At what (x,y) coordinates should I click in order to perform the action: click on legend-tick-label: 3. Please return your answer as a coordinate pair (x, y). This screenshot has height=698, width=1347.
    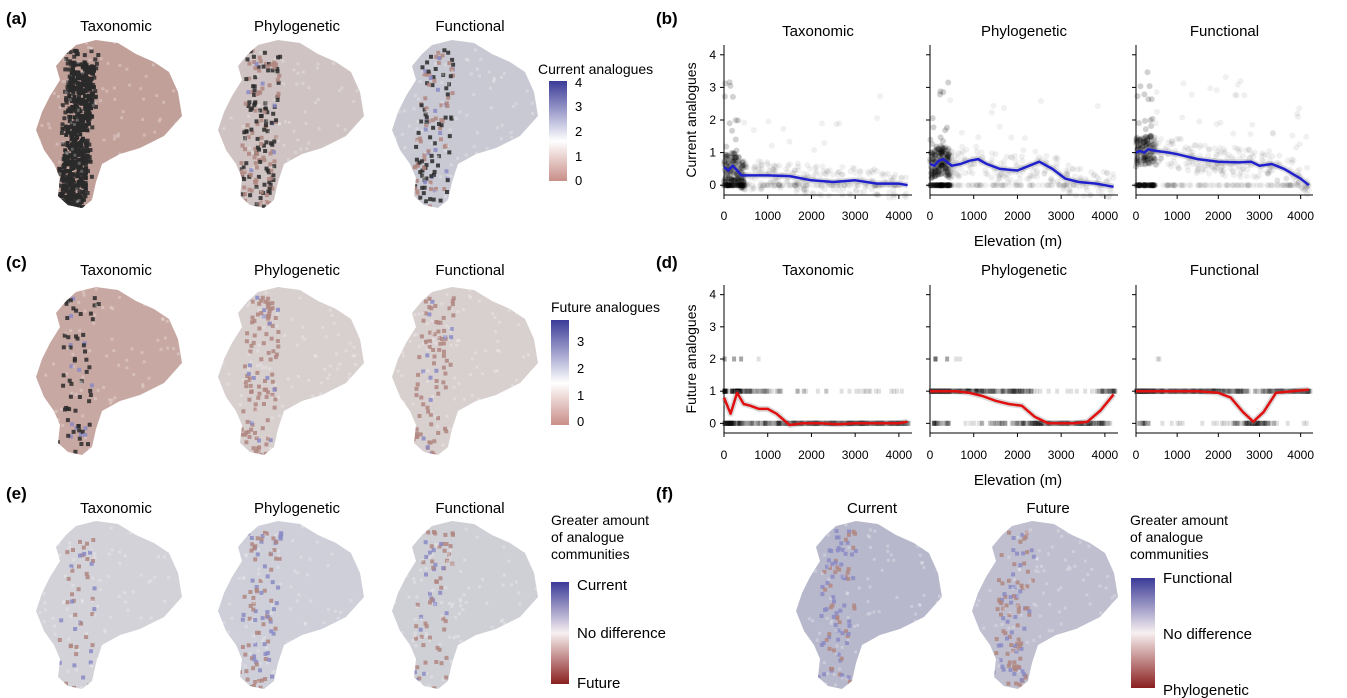
    Looking at the image, I should click on (580, 341).